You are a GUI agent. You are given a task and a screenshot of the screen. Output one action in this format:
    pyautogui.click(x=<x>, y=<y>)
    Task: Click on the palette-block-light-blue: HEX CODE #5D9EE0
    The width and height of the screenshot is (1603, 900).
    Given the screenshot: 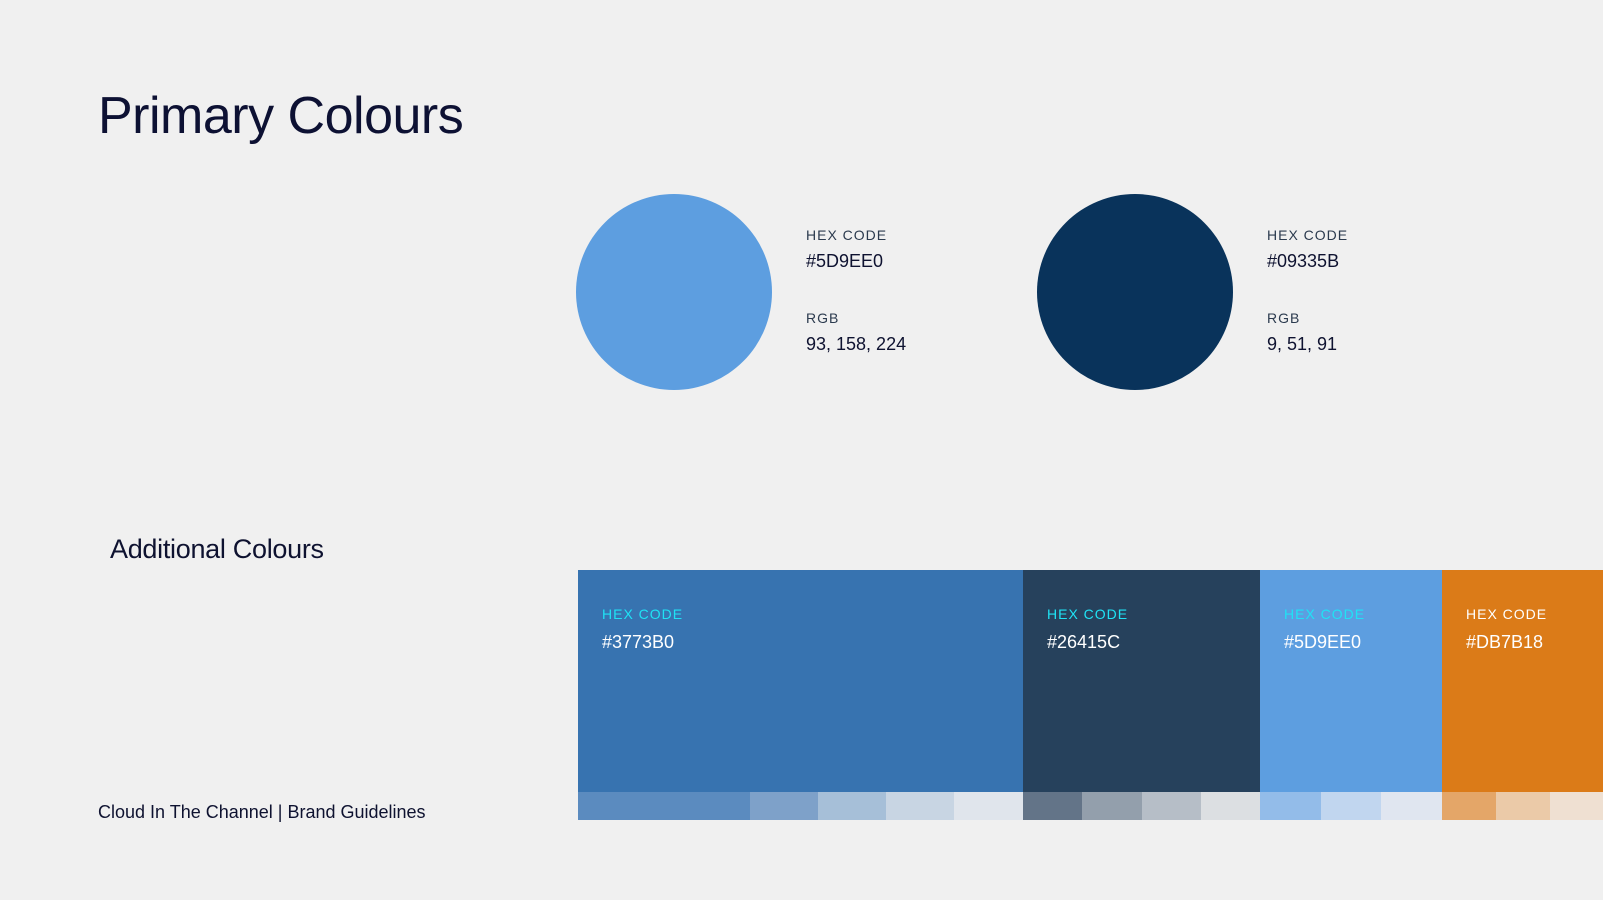 What is the action you would take?
    pyautogui.click(x=1351, y=695)
    